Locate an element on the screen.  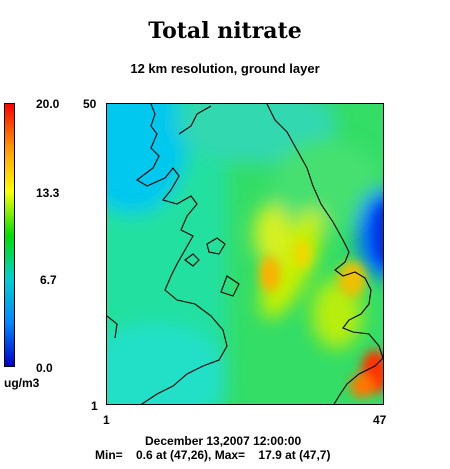
map-title: Total nitrate is located at coordinates (225, 31).